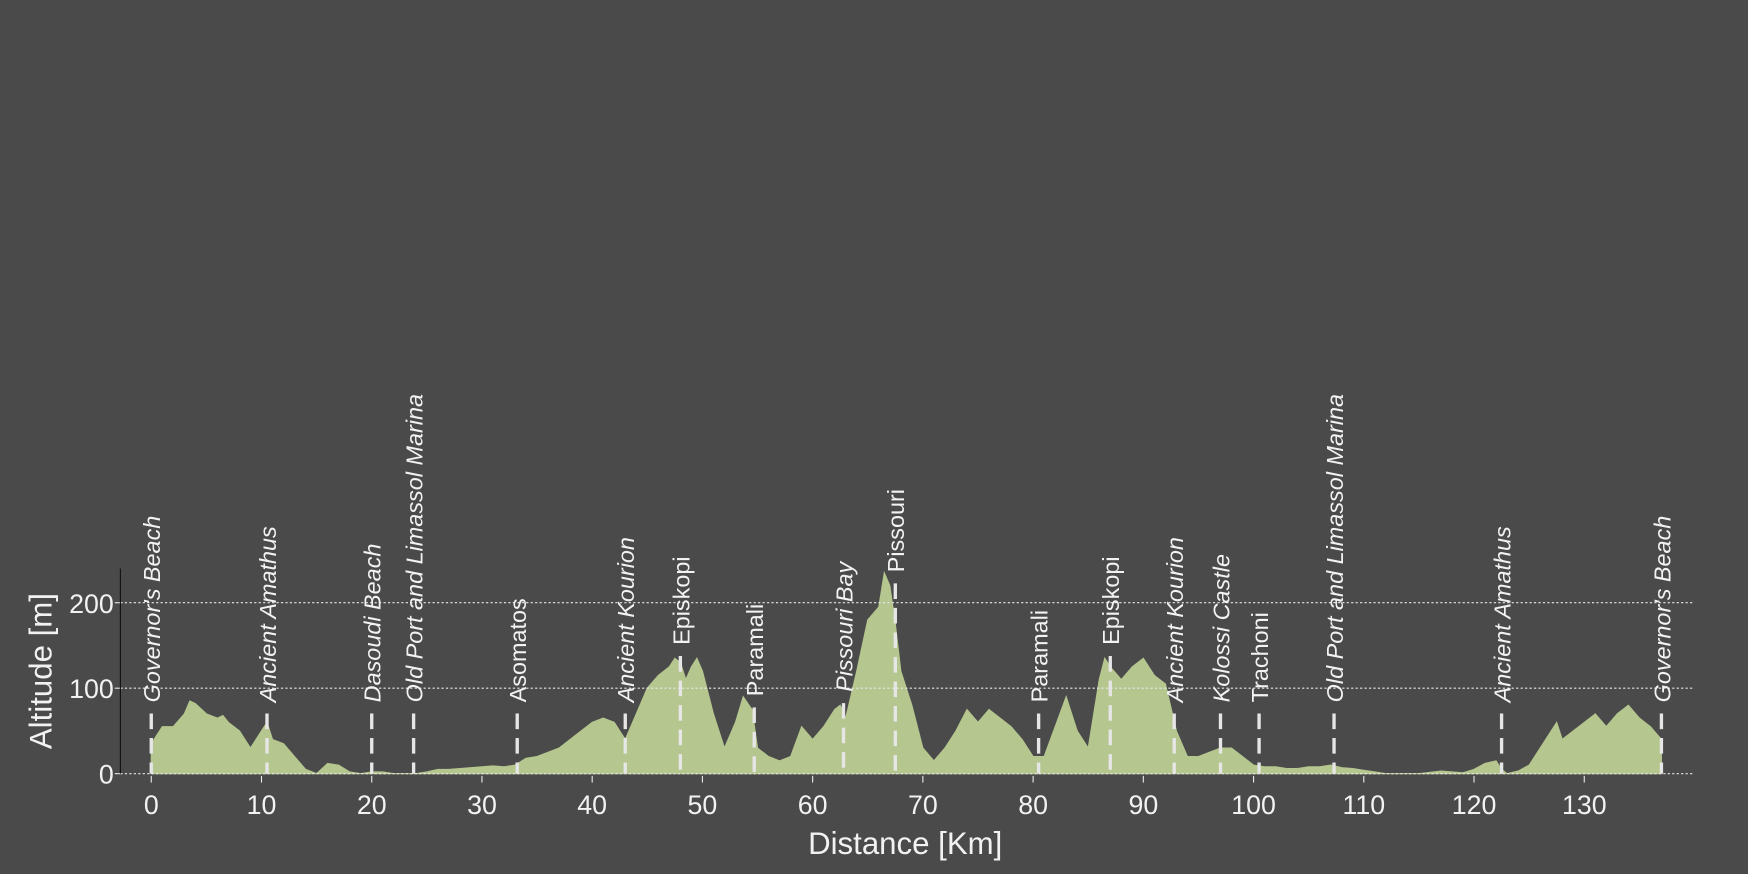 The width and height of the screenshot is (1748, 874). Describe the element at coordinates (844, 626) in the screenshot. I see `waypoint-label: Pissouri Bay` at that location.